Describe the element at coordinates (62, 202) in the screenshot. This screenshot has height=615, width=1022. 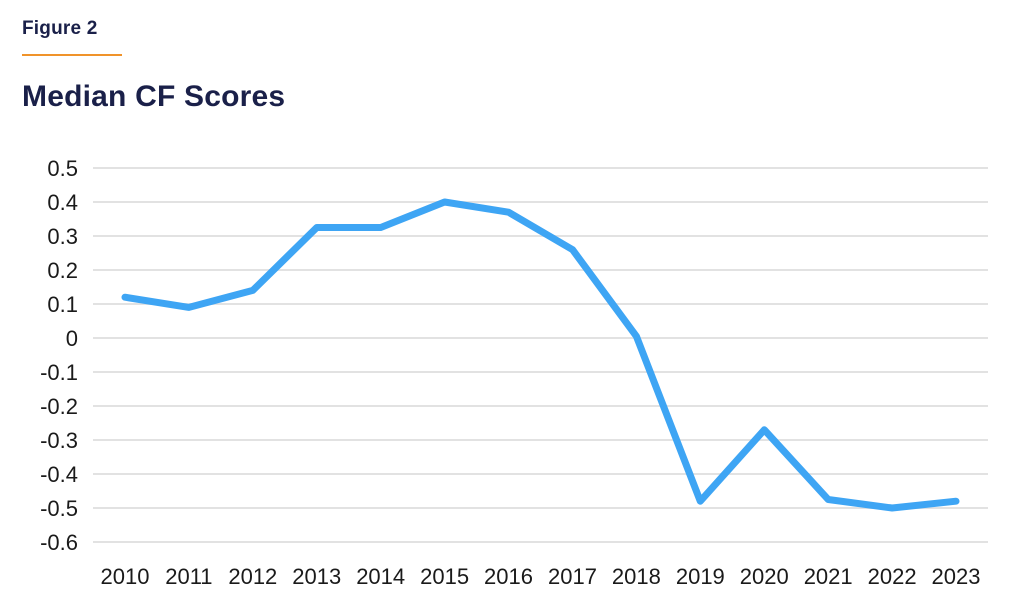
I see `y-tick-label: 0.4` at that location.